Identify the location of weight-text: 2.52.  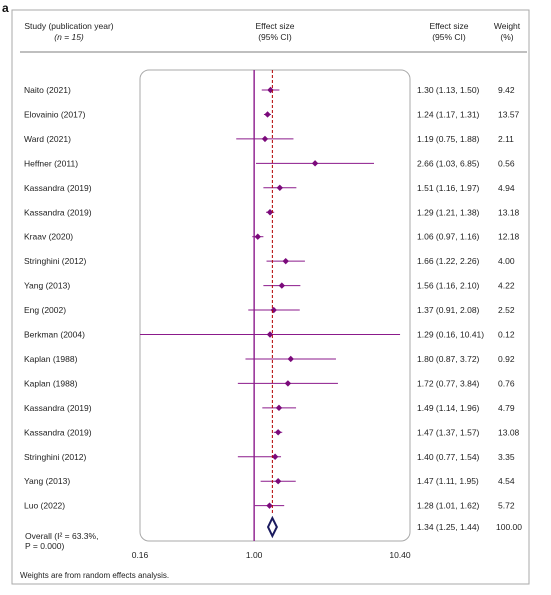
(506, 310).